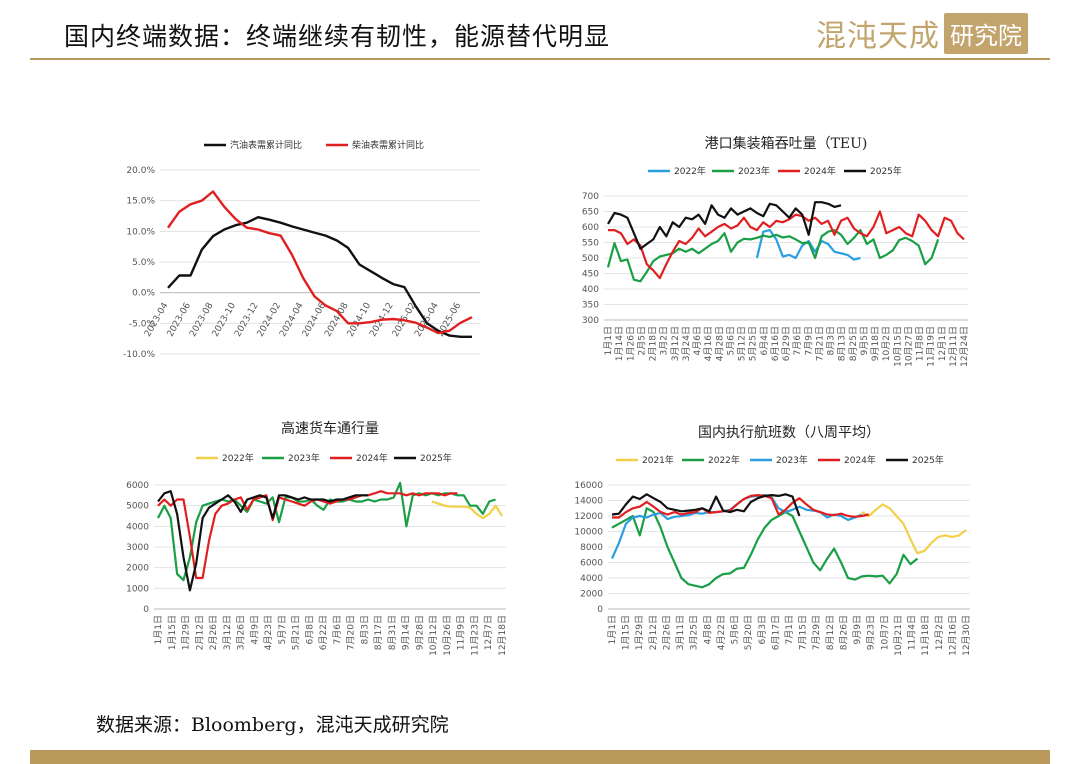  Describe the element at coordinates (323, 632) in the screenshot. I see `x-tick-label: 6月22日` at that location.